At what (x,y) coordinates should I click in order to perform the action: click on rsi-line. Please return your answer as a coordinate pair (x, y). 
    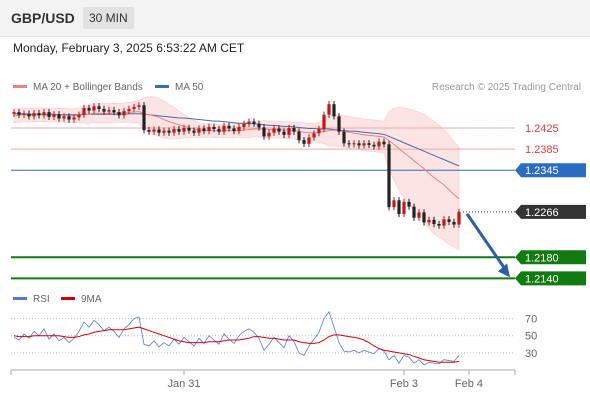
    Looking at the image, I should click on (236, 338).